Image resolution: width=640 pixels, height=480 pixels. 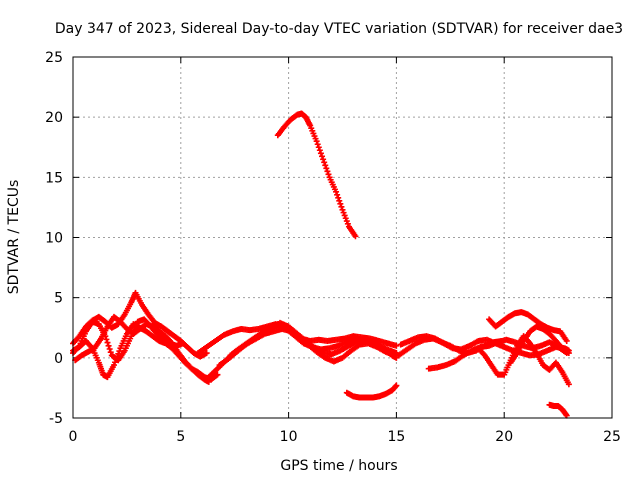 I want to click on y-tick-label: 10, so click(x=54, y=239).